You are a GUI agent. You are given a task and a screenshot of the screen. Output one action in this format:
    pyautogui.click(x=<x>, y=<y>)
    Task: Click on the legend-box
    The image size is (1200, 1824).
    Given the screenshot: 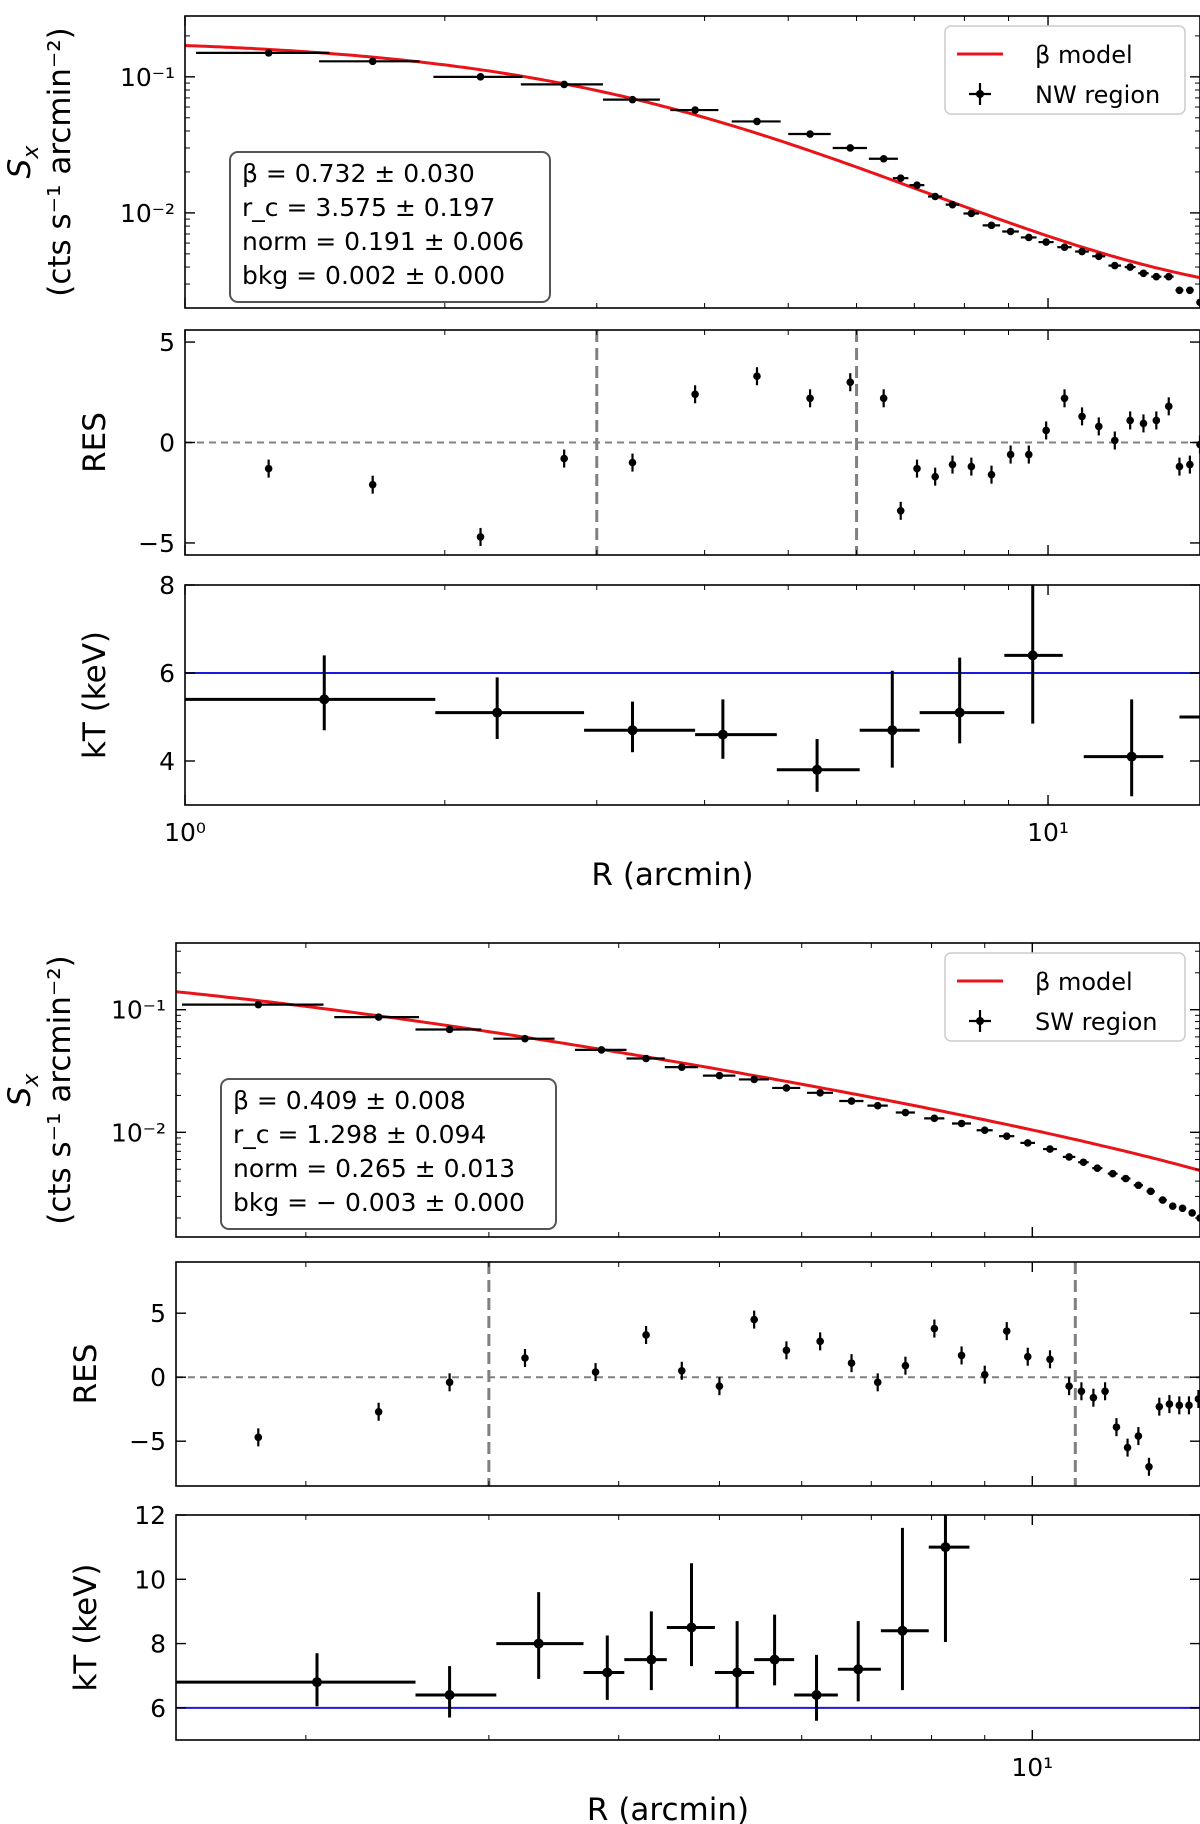 What is the action you would take?
    pyautogui.click(x=1065, y=997)
    